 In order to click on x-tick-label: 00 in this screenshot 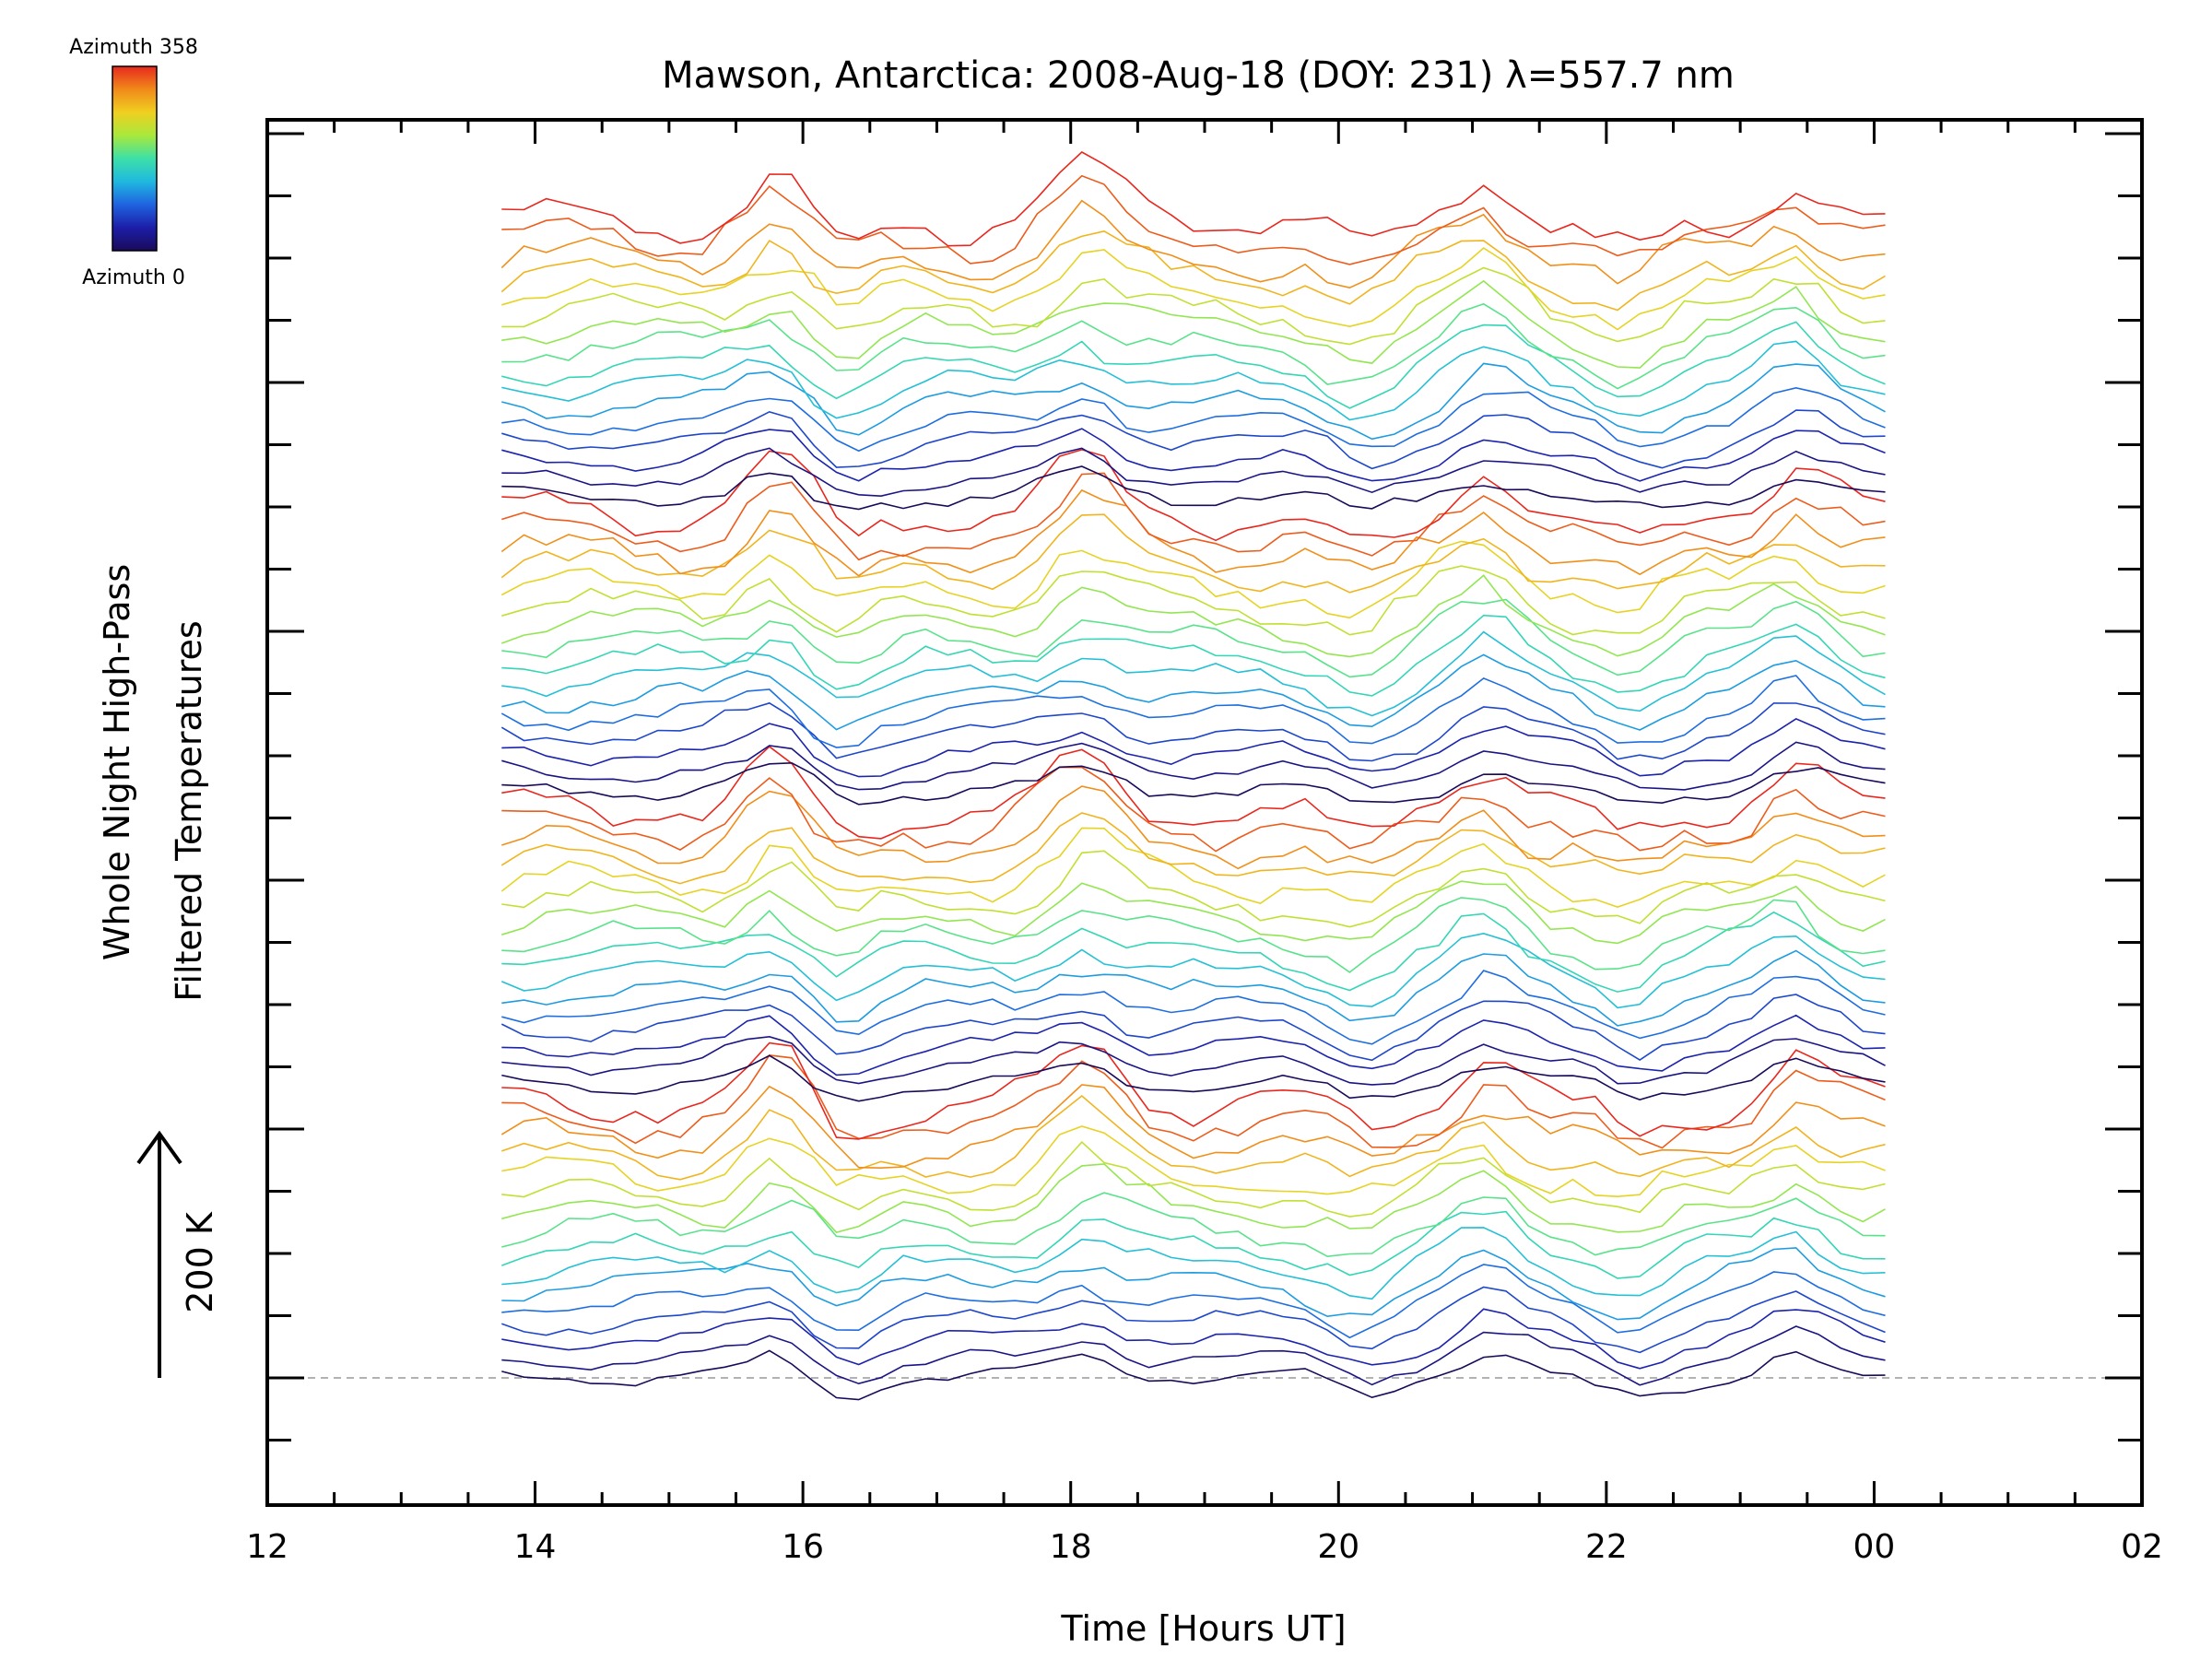, I will do `click(1874, 1547)`.